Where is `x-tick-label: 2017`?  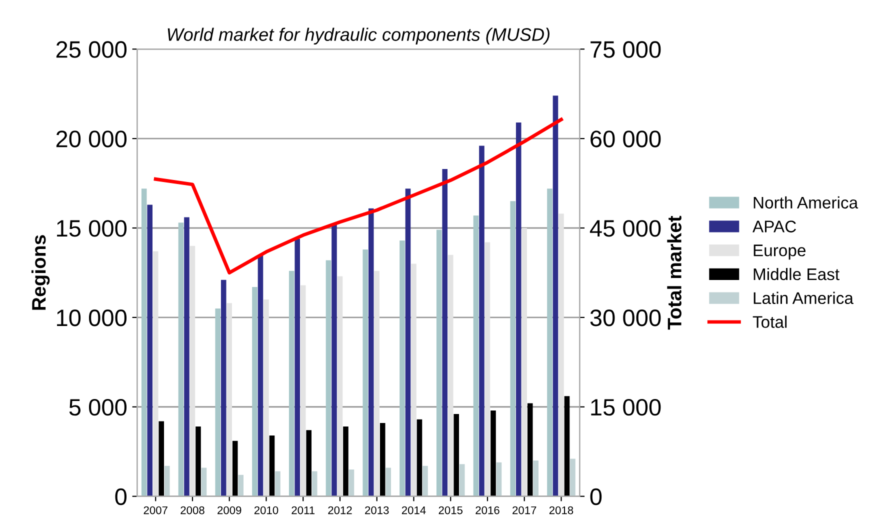 x-tick-label: 2017 is located at coordinates (524, 510).